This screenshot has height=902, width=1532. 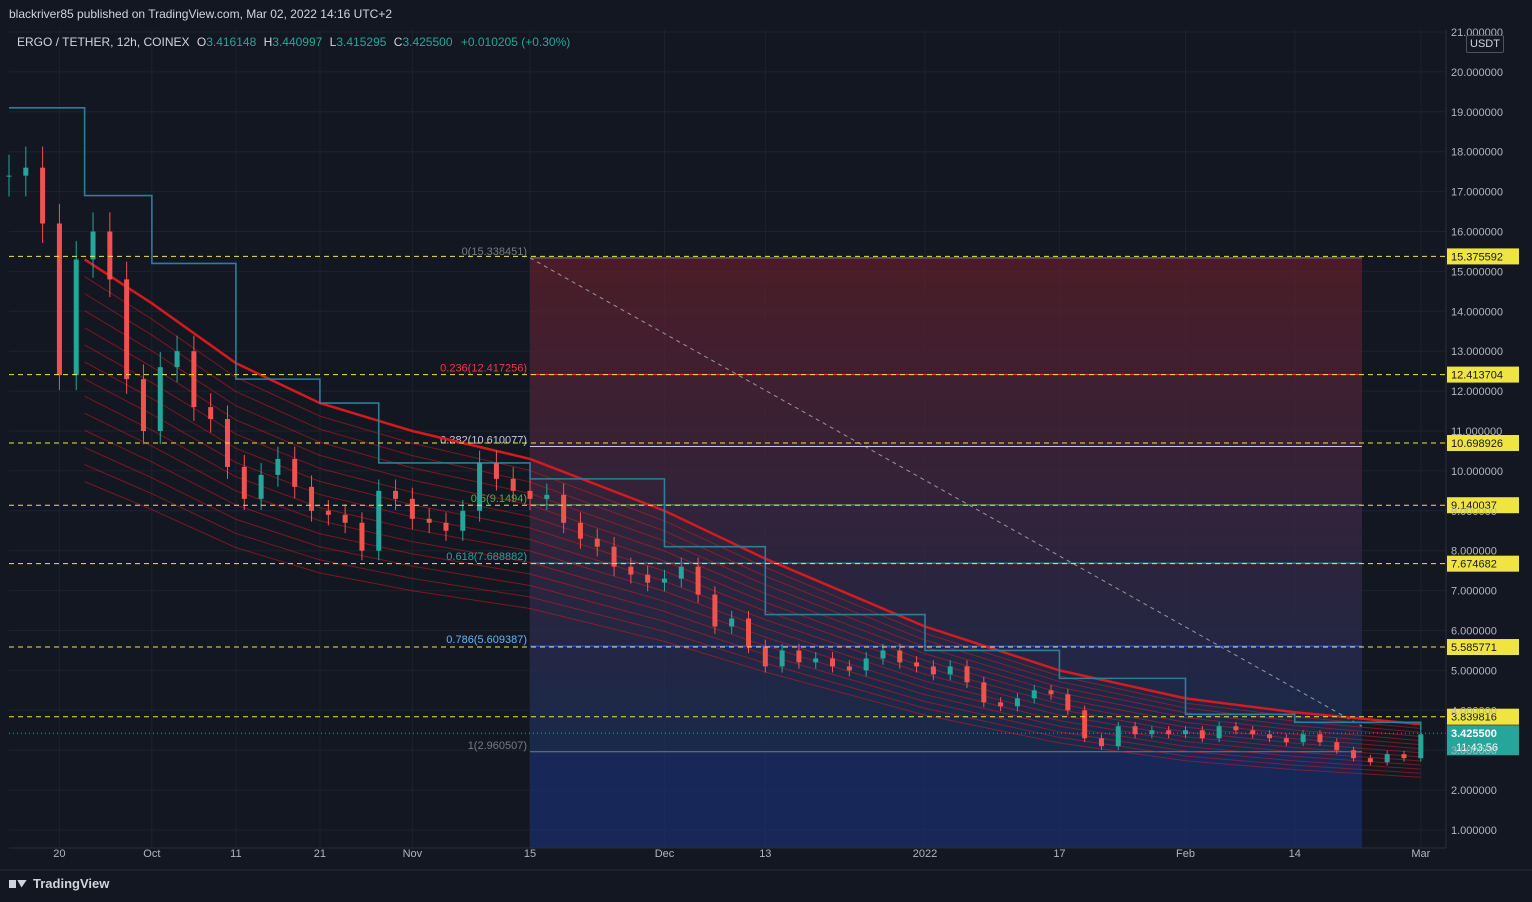 I want to click on symbol-name: ERGO / TETHER, 12h, COINEX, so click(x=103, y=42).